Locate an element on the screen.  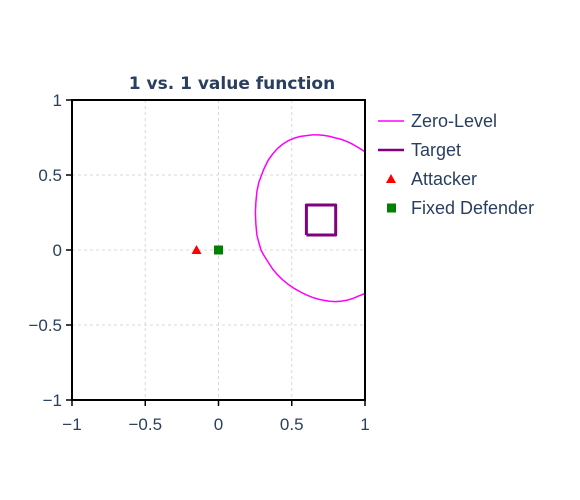
y-tick-label: 0.5 is located at coordinates (50, 175).